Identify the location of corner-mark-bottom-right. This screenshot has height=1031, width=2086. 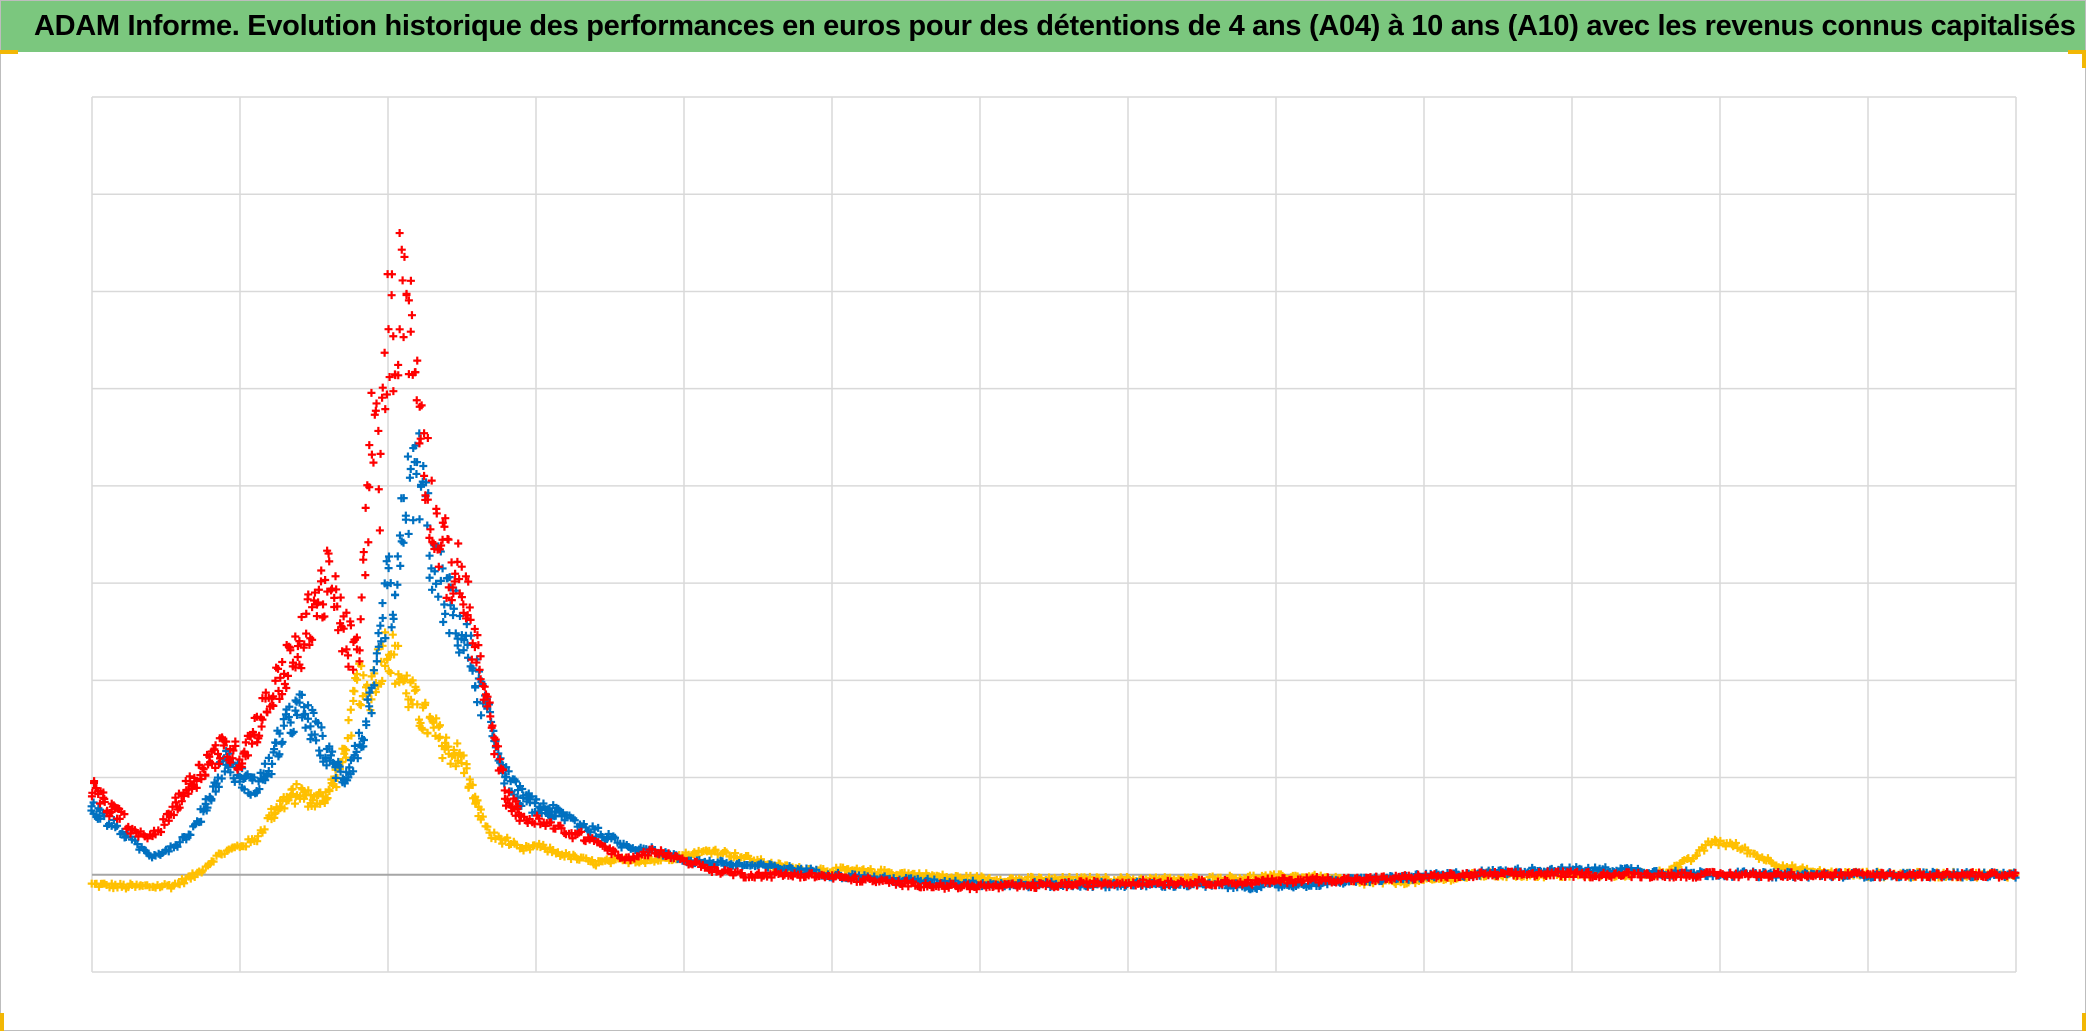
(2084, 1022).